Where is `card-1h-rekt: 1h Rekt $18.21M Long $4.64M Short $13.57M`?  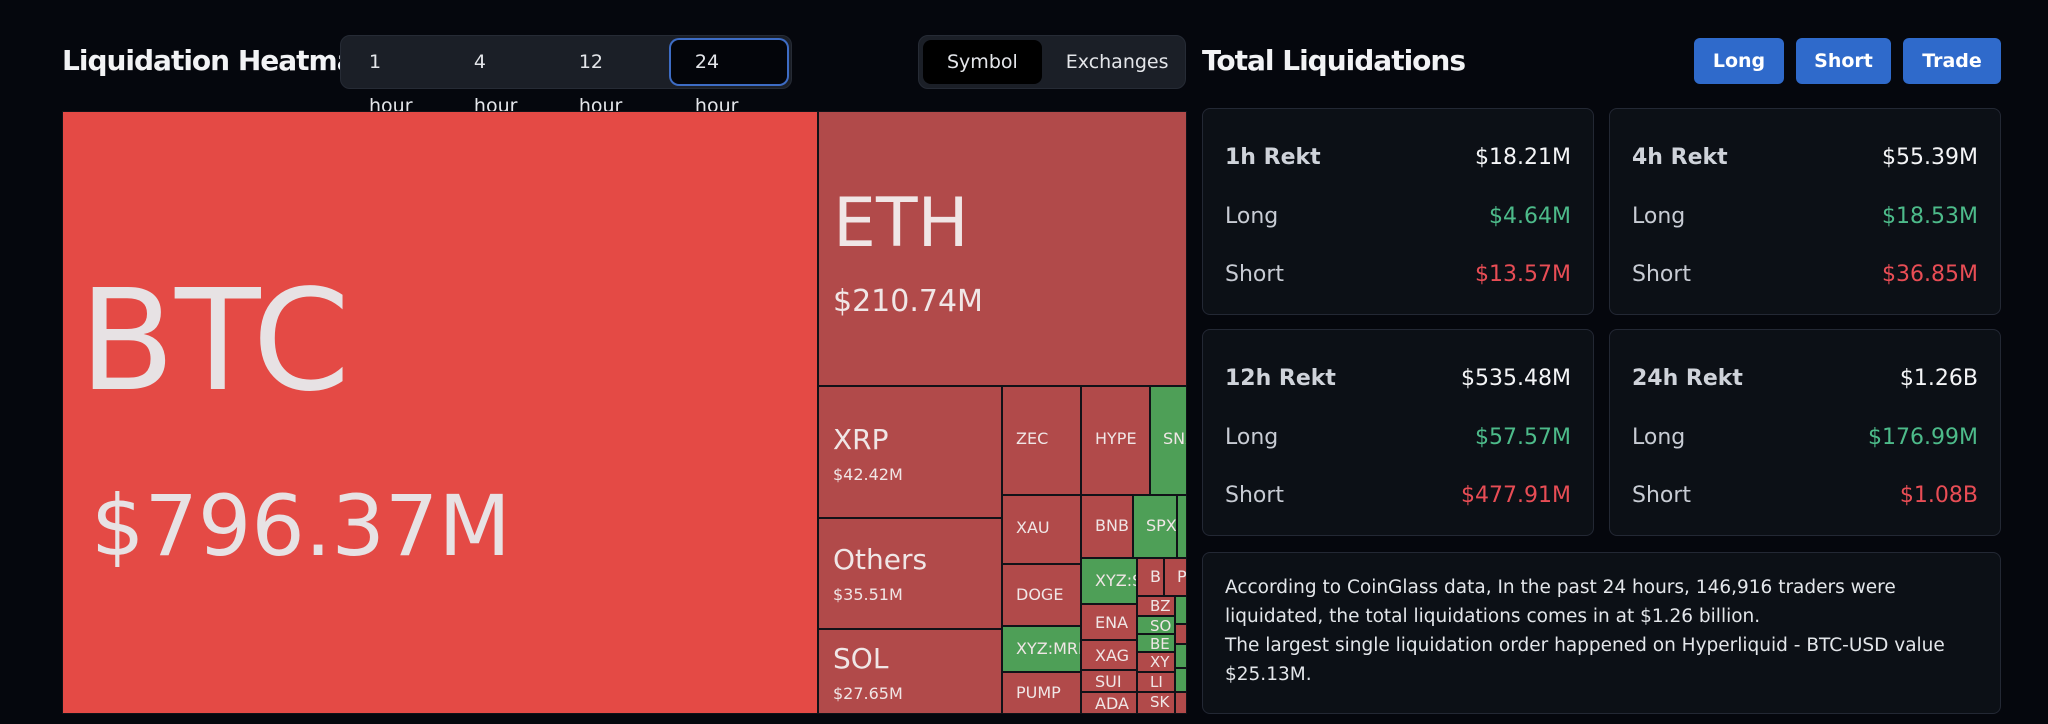
card-1h-rekt: 1h Rekt $18.21M Long $4.64M Short $13.57M is located at coordinates (1398, 211).